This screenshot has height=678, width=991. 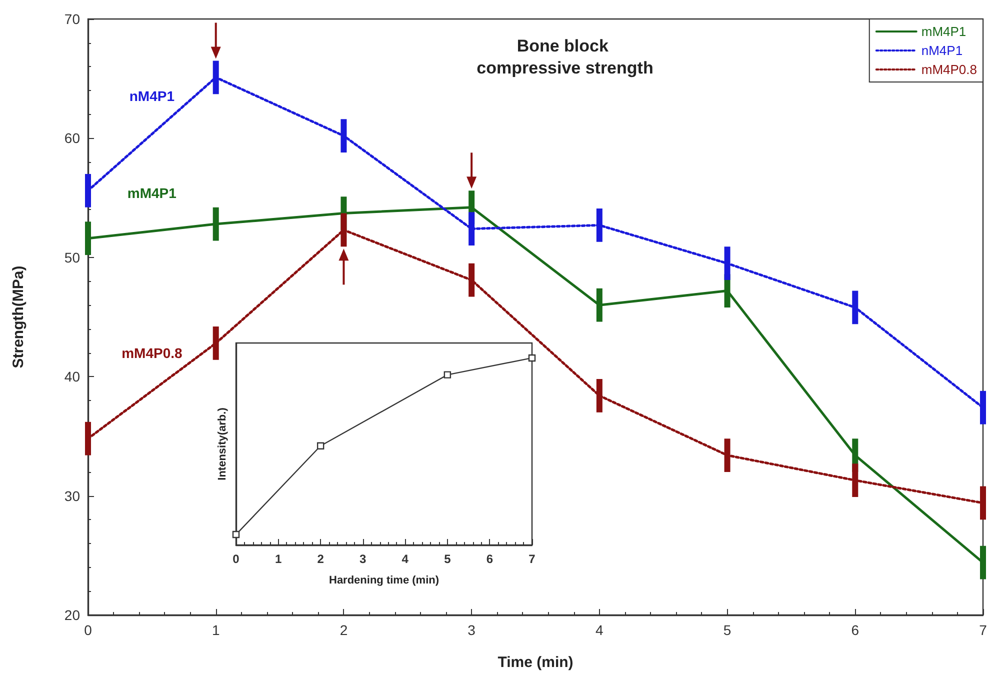 What do you see at coordinates (536, 662) in the screenshot?
I see `x-axis-title: Time (min)` at bounding box center [536, 662].